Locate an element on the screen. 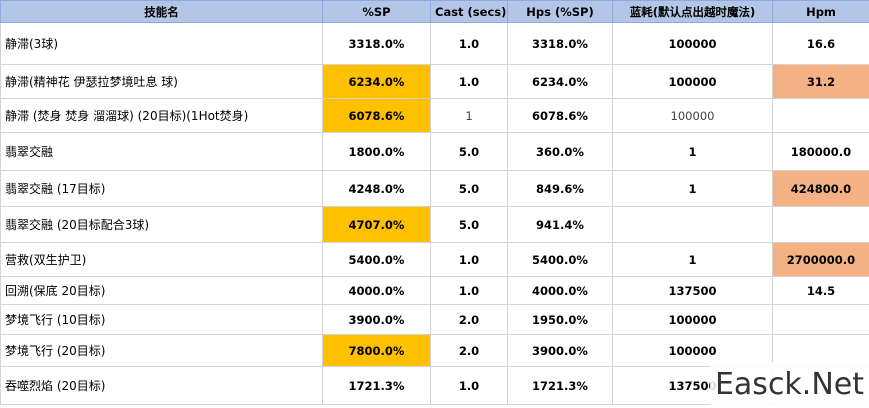 Image resolution: width=869 pixels, height=408 pixels. value-cell: 180000.0 is located at coordinates (820, 151).